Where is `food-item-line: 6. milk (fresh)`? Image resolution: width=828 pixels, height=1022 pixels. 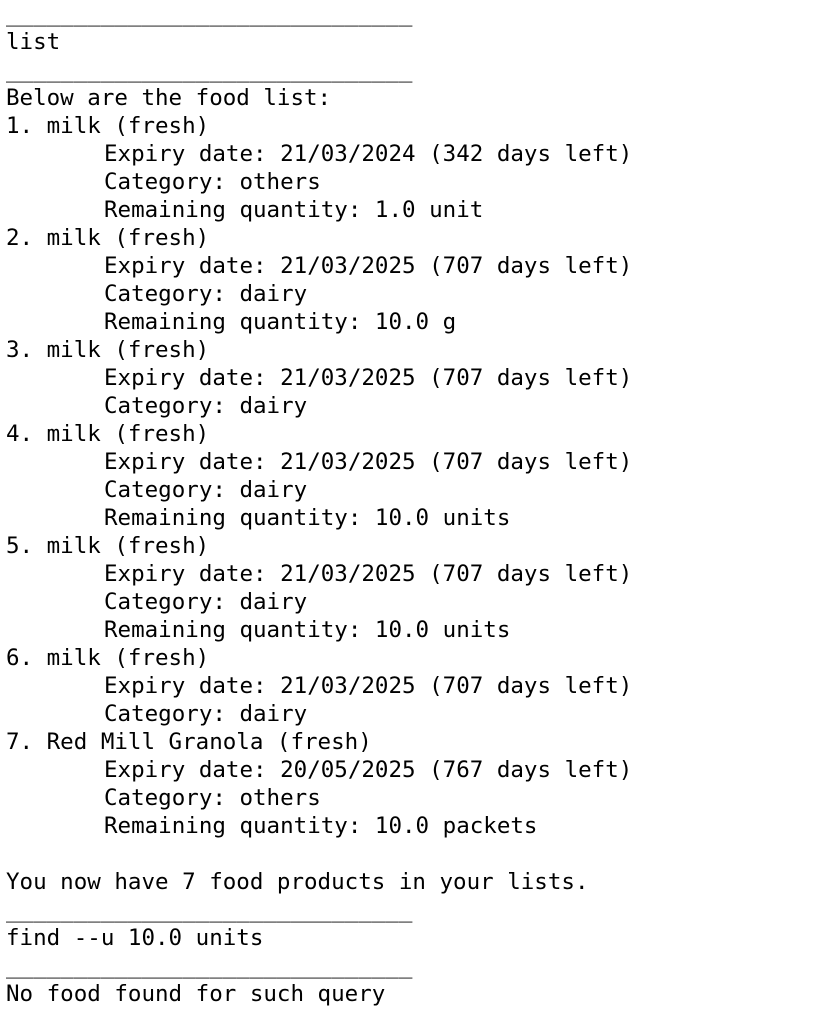 food-item-line: 6. milk (fresh) is located at coordinates (108, 658).